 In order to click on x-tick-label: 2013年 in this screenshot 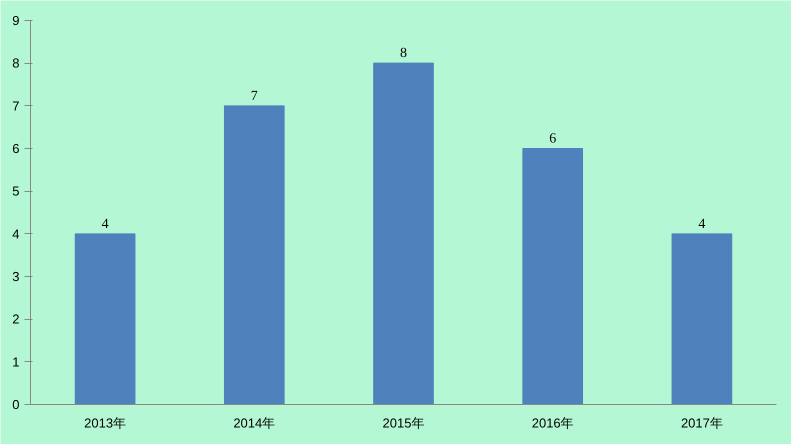, I will do `click(105, 423)`.